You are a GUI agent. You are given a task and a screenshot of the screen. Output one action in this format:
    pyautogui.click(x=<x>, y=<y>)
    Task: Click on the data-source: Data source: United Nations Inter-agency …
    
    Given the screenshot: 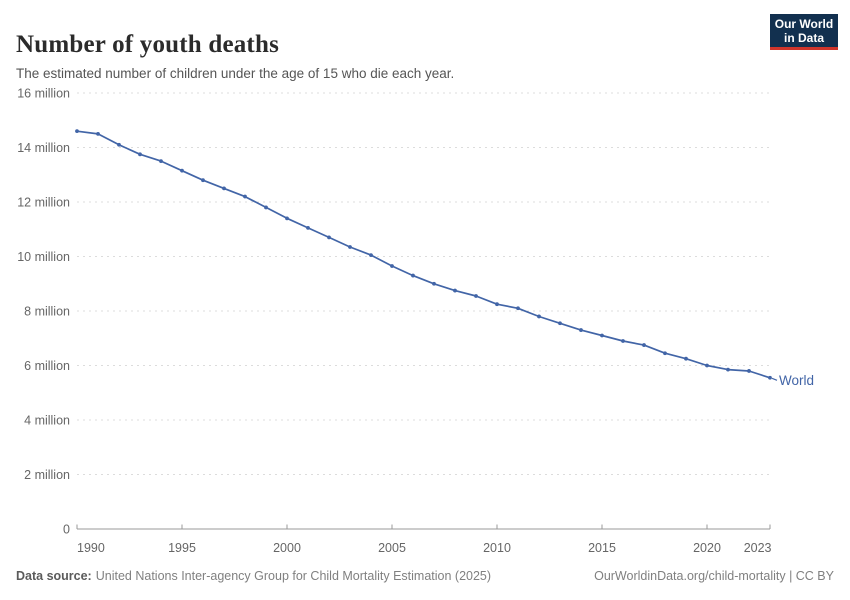 What is the action you would take?
    pyautogui.click(x=253, y=576)
    